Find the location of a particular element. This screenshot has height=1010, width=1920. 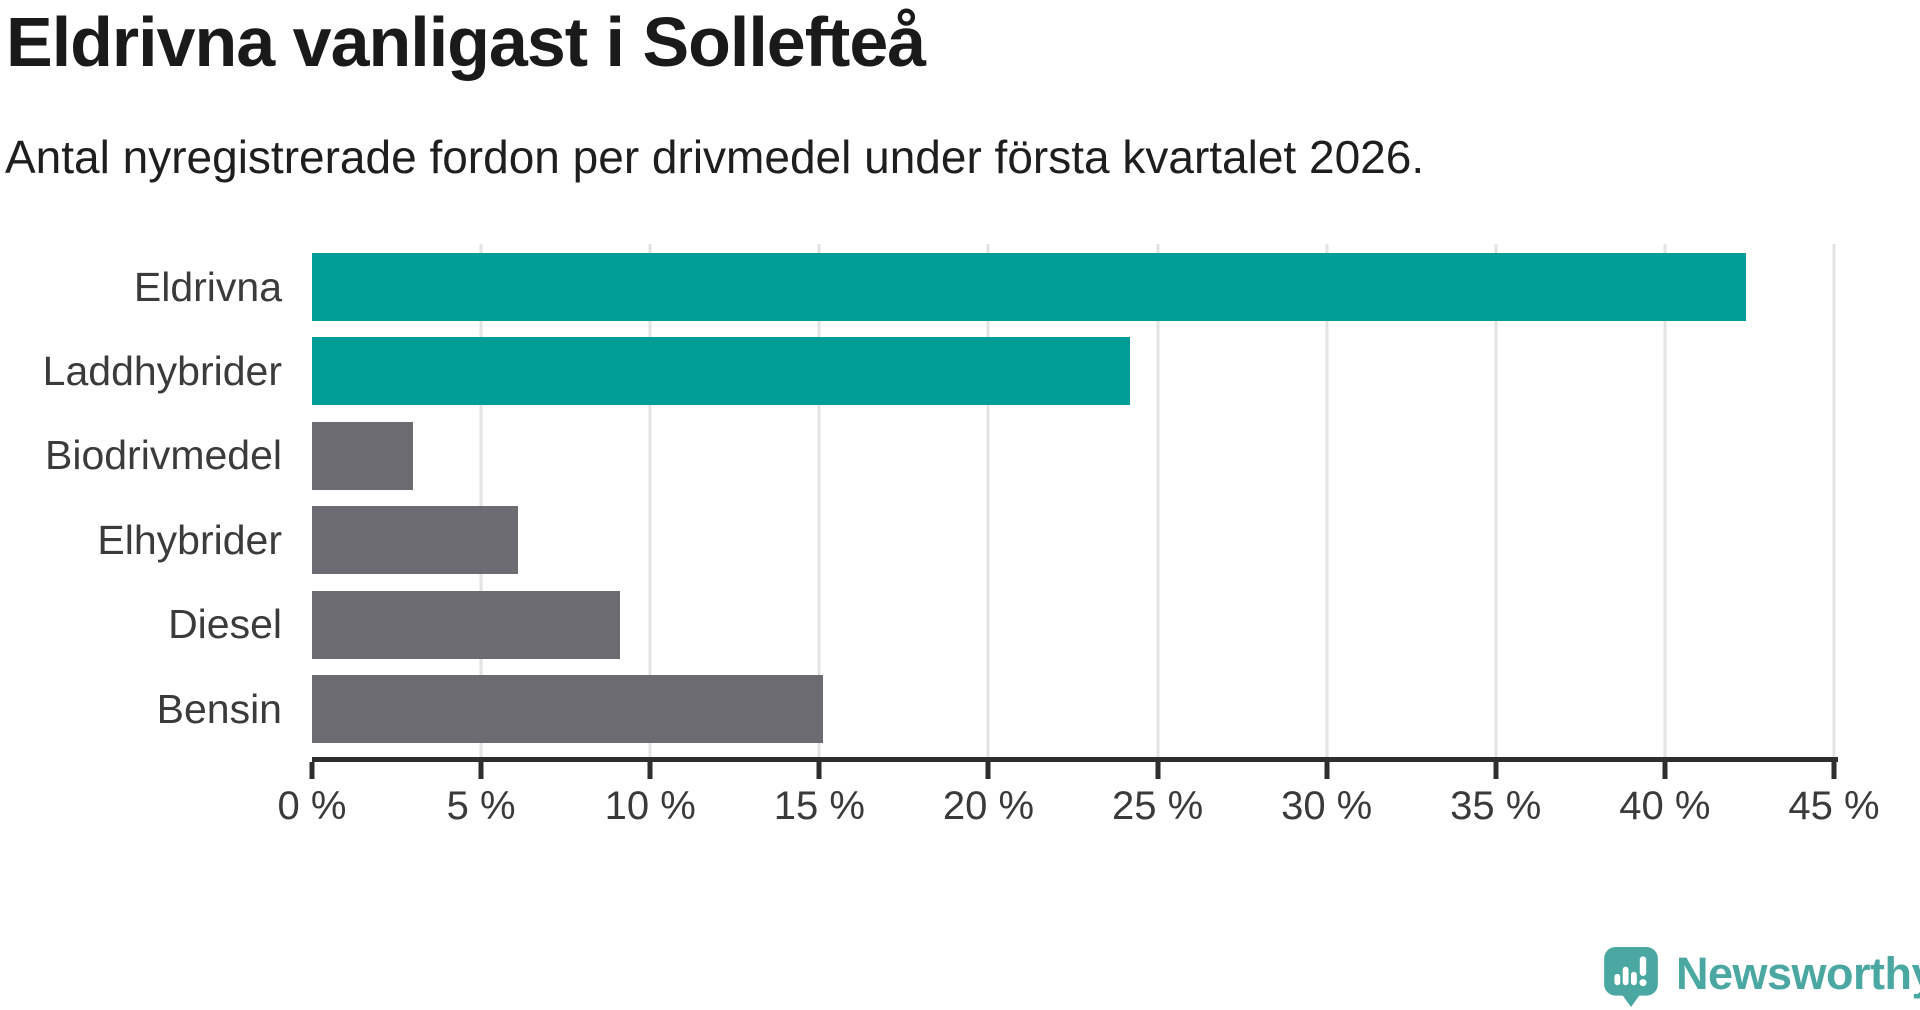

category-label: Diesel is located at coordinates (225, 624).